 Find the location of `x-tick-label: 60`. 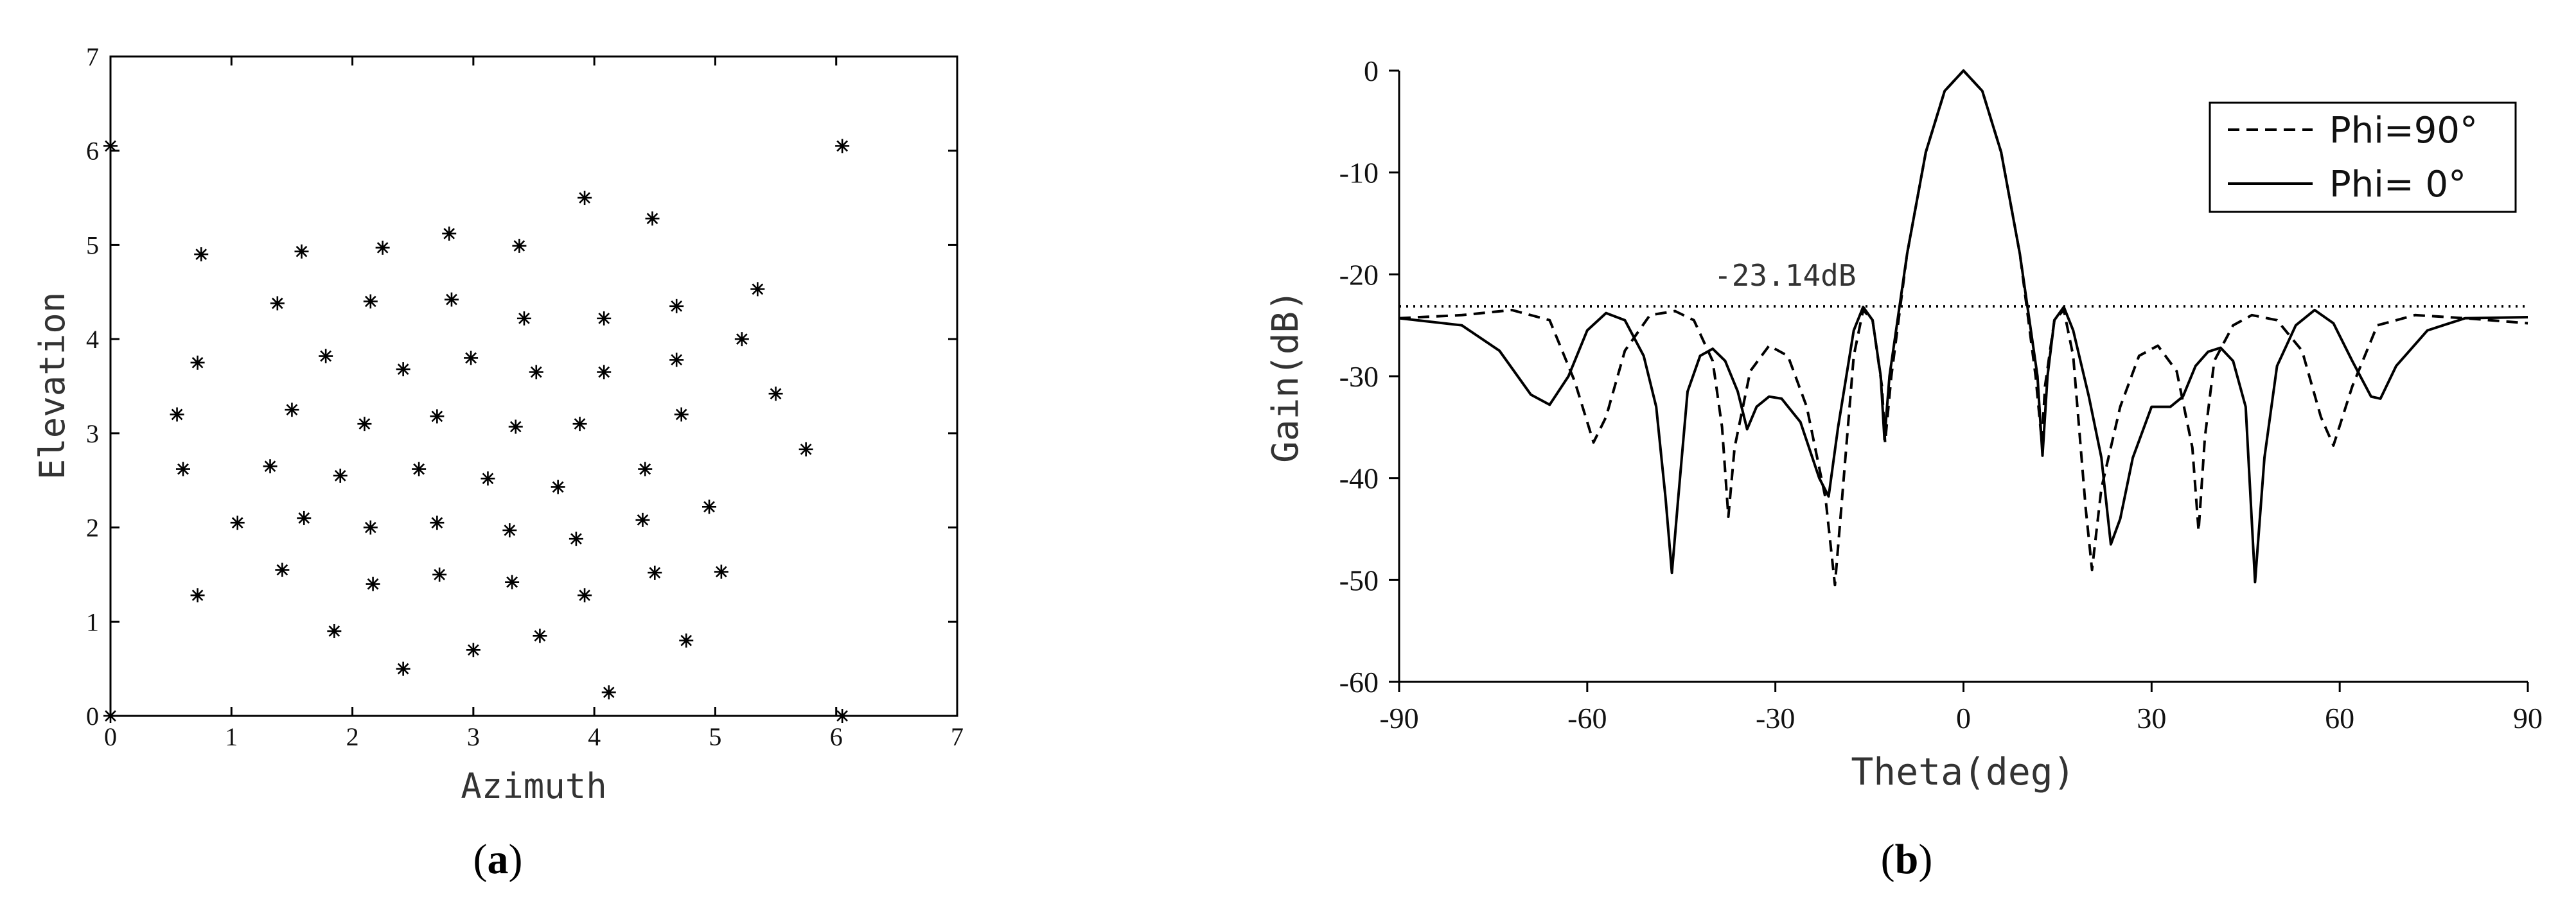

x-tick-label: 60 is located at coordinates (2339, 718).